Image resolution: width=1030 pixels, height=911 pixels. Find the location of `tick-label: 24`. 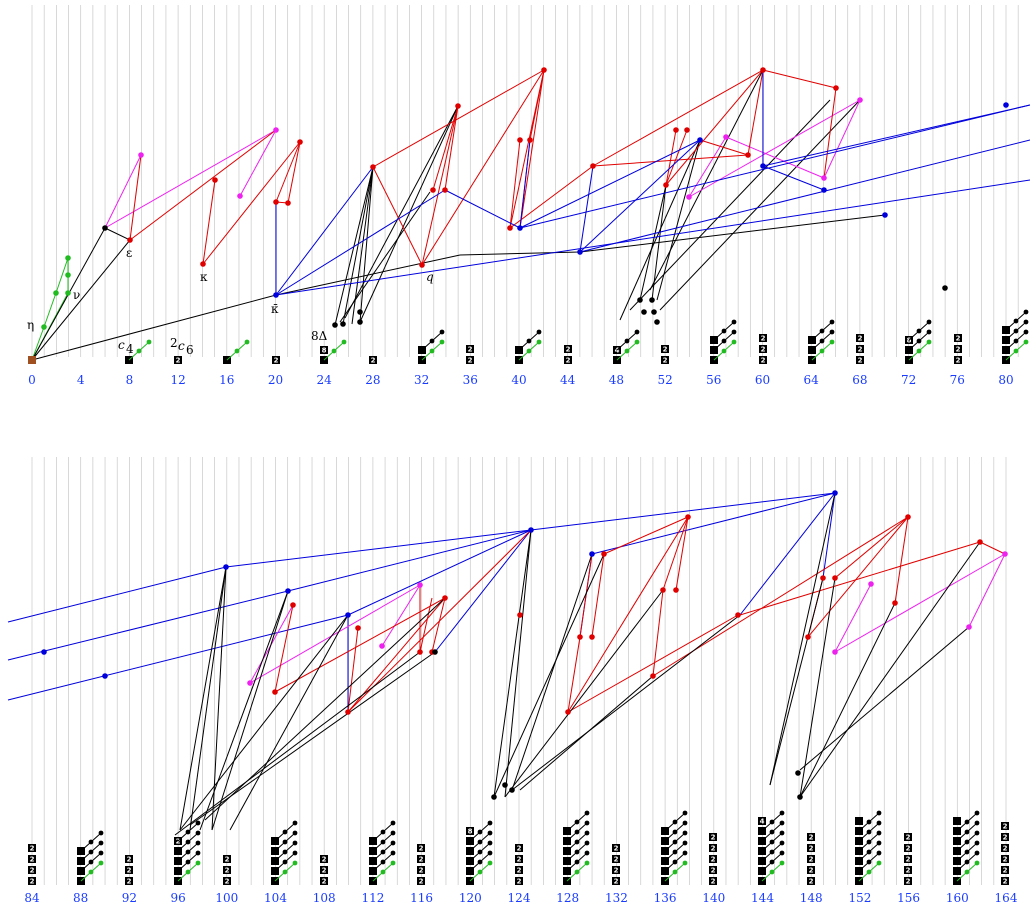

tick-label: 24 is located at coordinates (325, 380).